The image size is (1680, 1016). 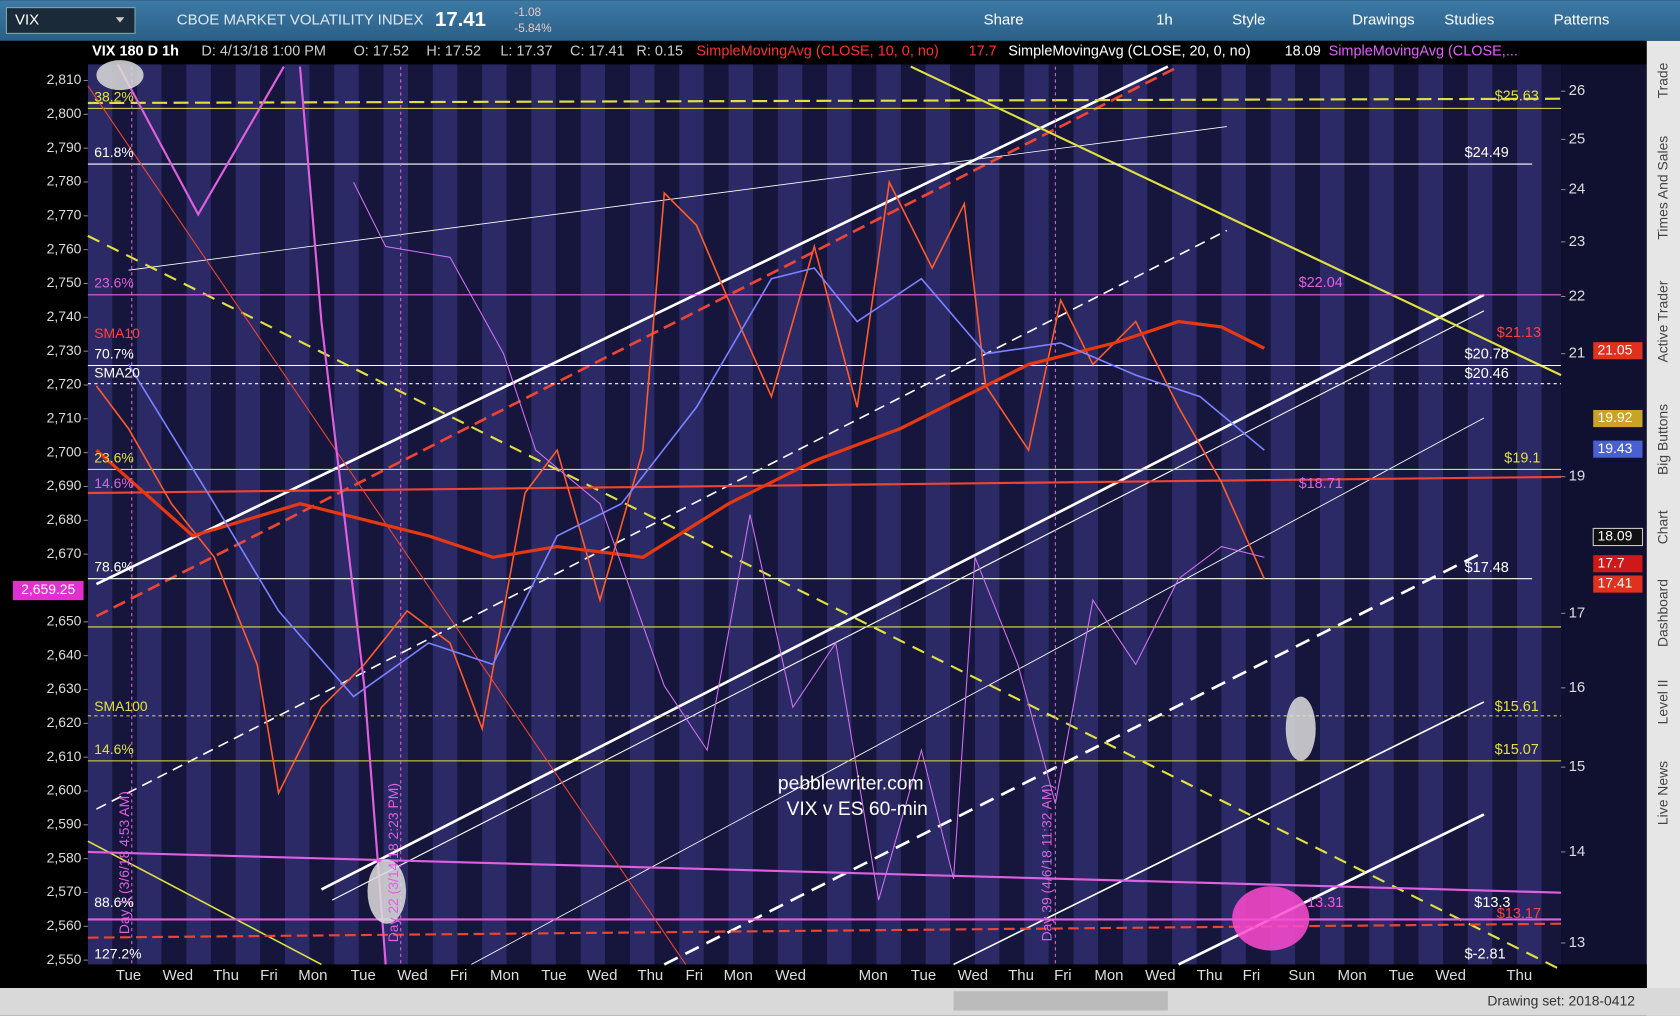 What do you see at coordinates (1577, 90) in the screenshot?
I see `right-tick-label: 26` at bounding box center [1577, 90].